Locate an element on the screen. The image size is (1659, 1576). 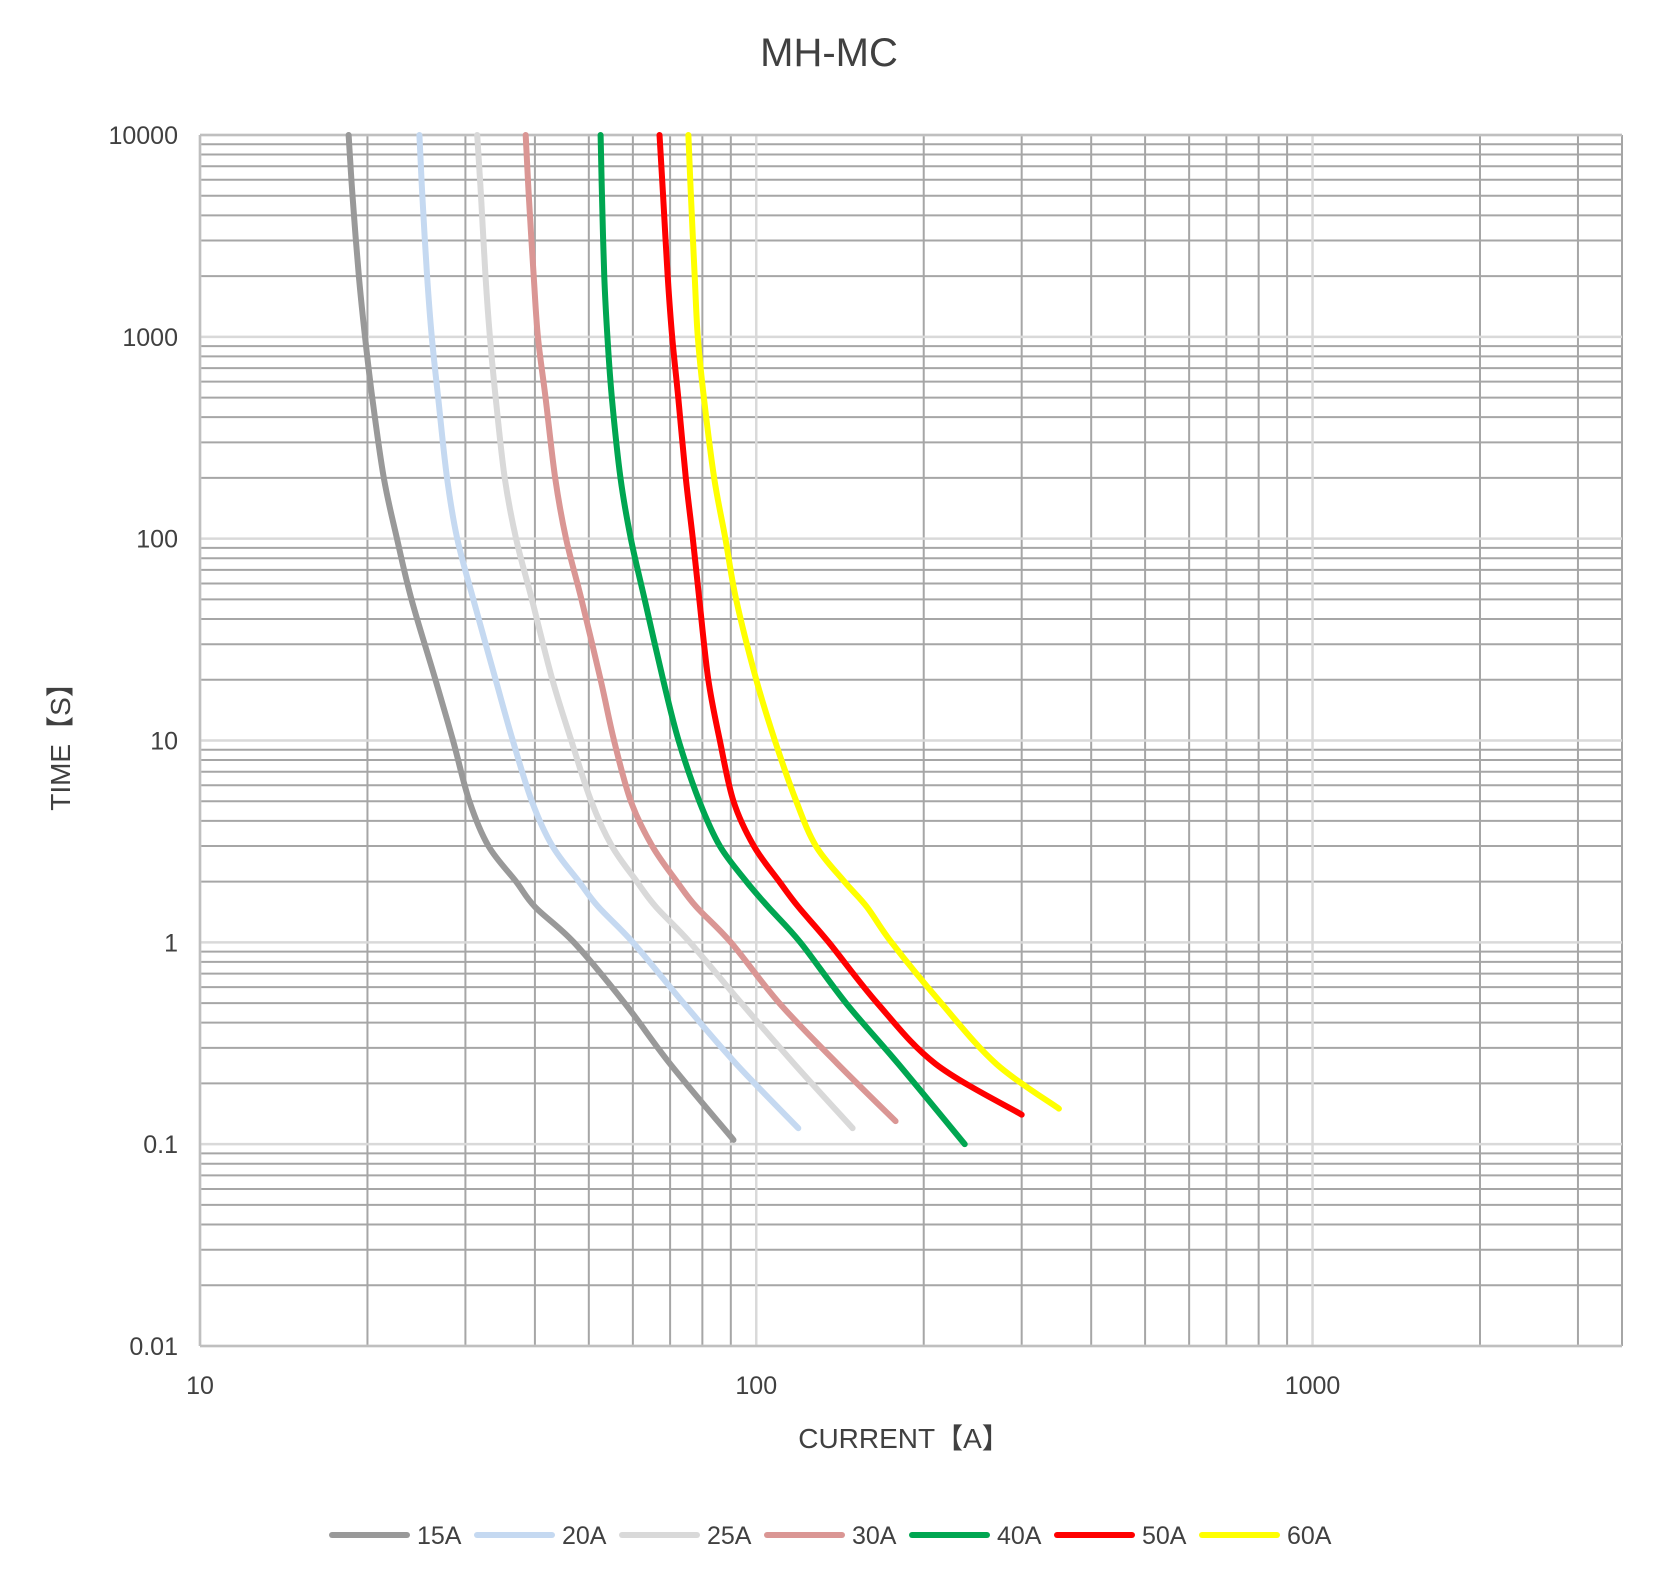
y-axis-label: TIME【S】 is located at coordinates (60, 740).